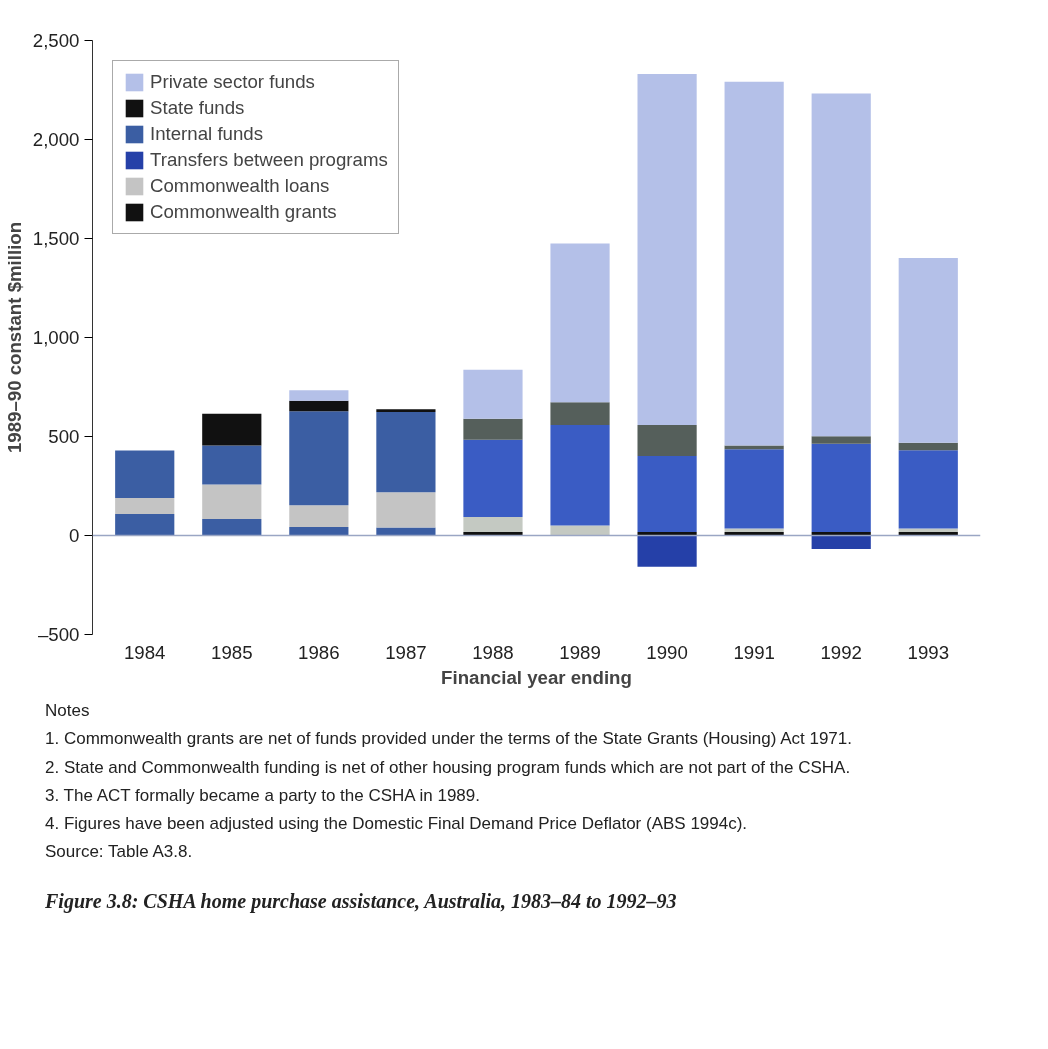 The width and height of the screenshot is (1048, 1049). I want to click on y-tick-label: 1,500, so click(56, 238).